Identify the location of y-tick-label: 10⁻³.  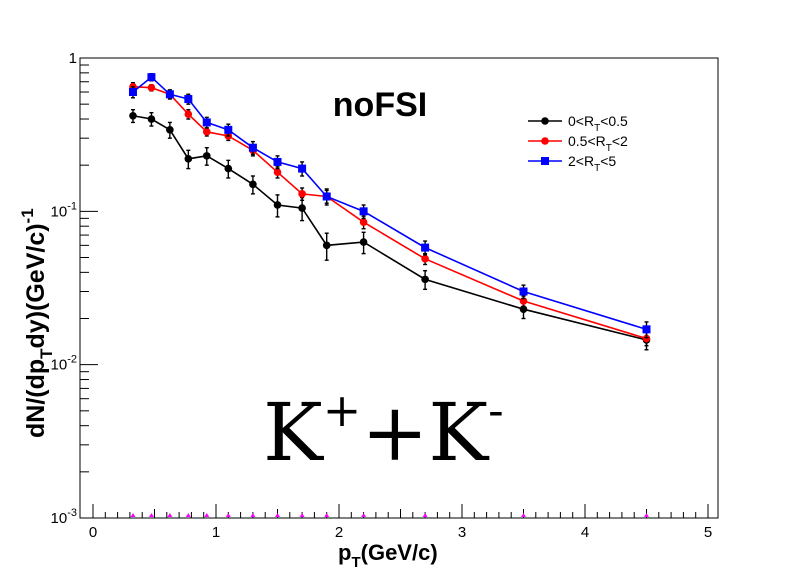
(64, 517).